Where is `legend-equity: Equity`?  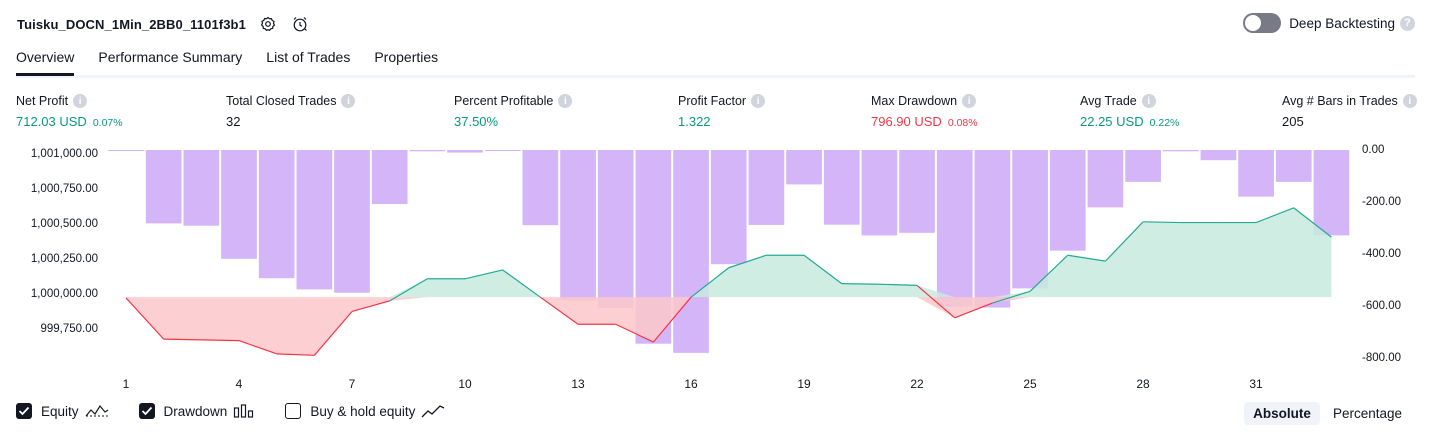 legend-equity: Equity is located at coordinates (62, 411).